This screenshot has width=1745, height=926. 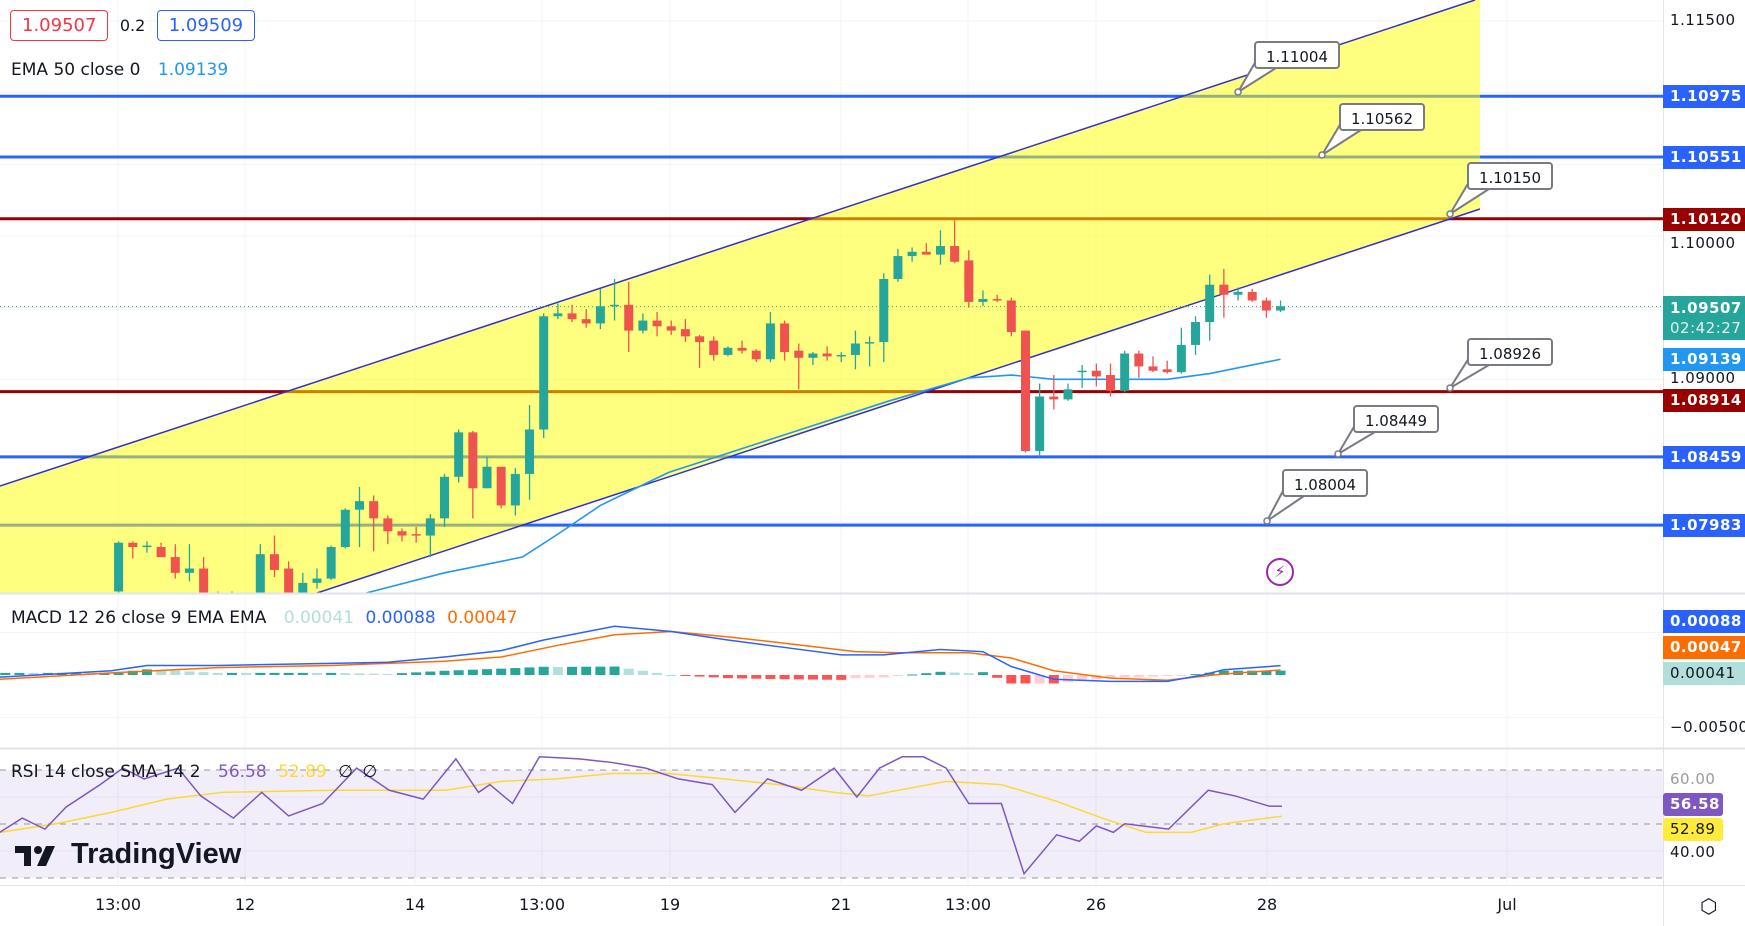 I want to click on buy-price-button: 1.09509, so click(x=206, y=25).